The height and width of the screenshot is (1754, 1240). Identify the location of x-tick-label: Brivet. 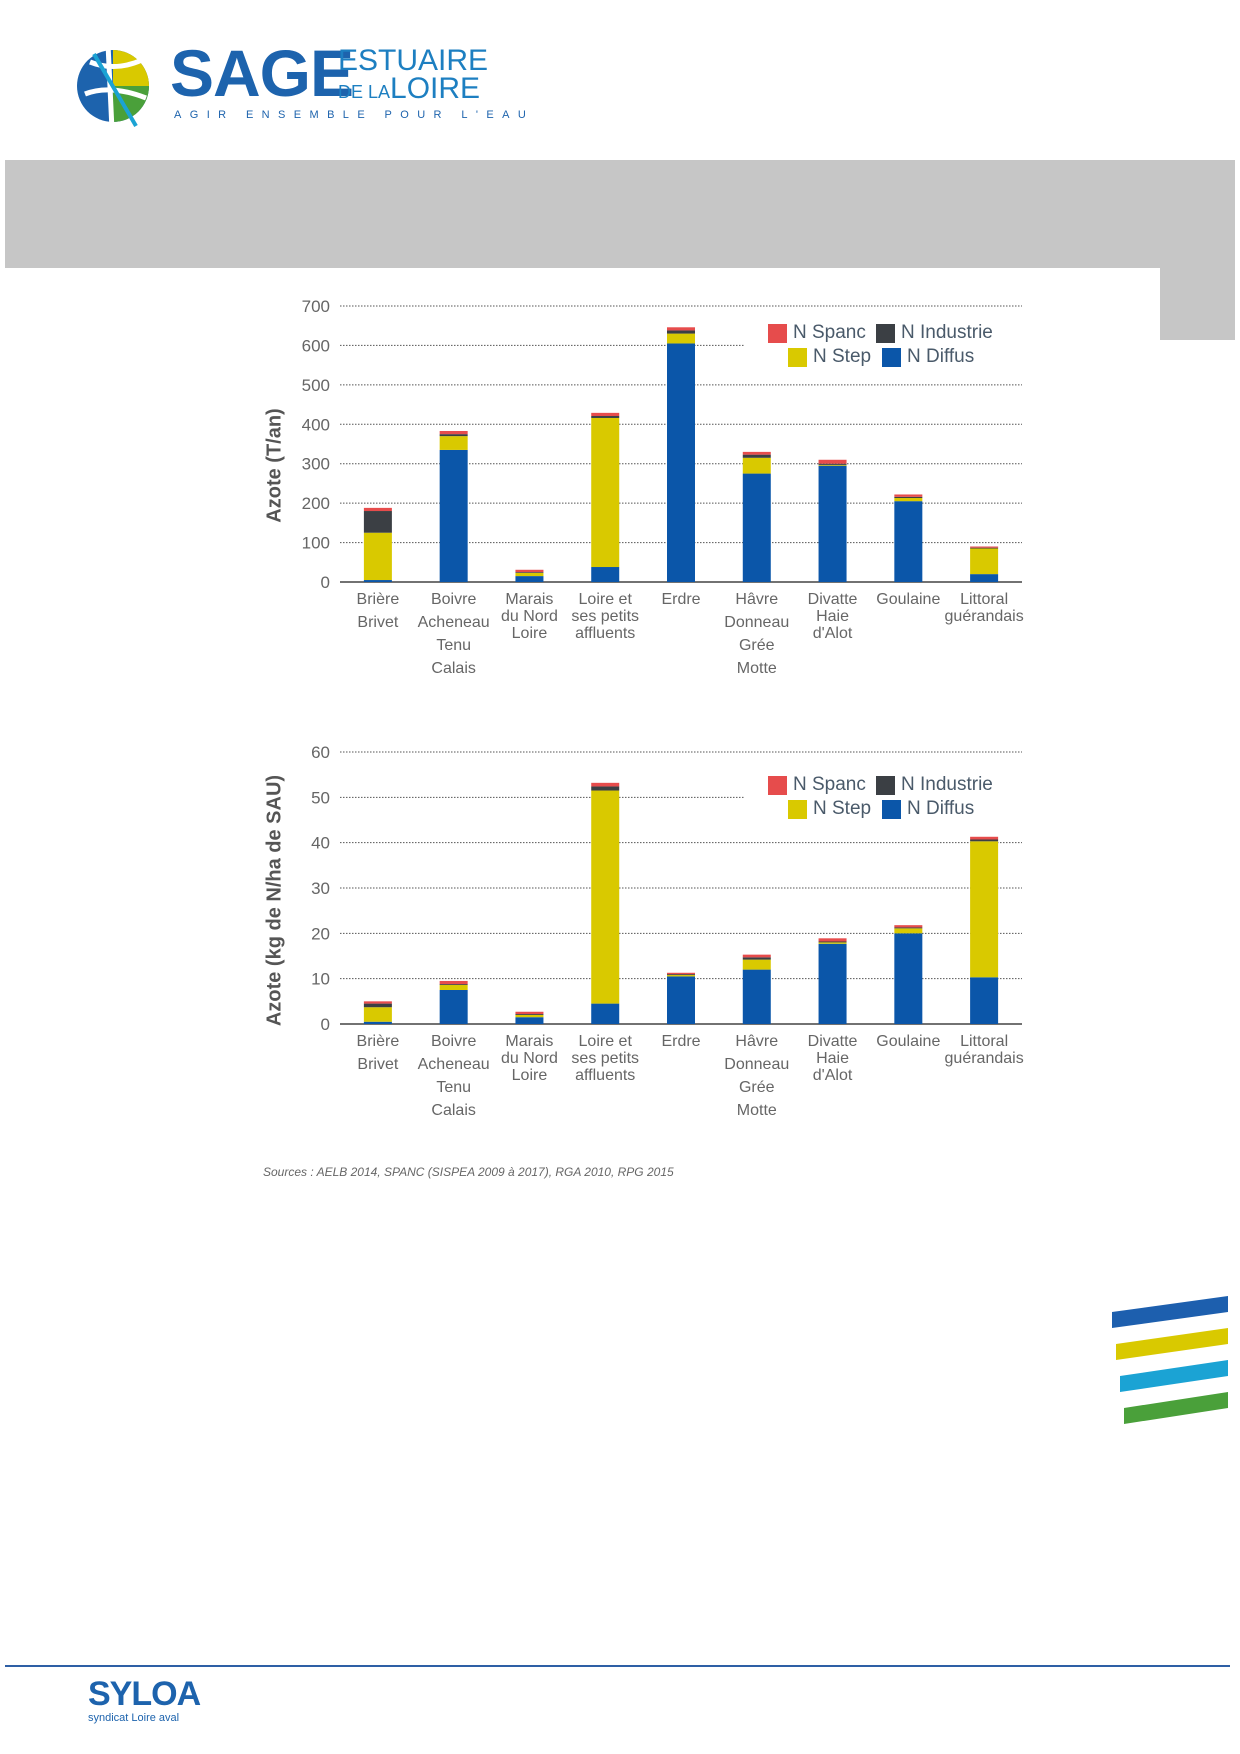
(377, 1064).